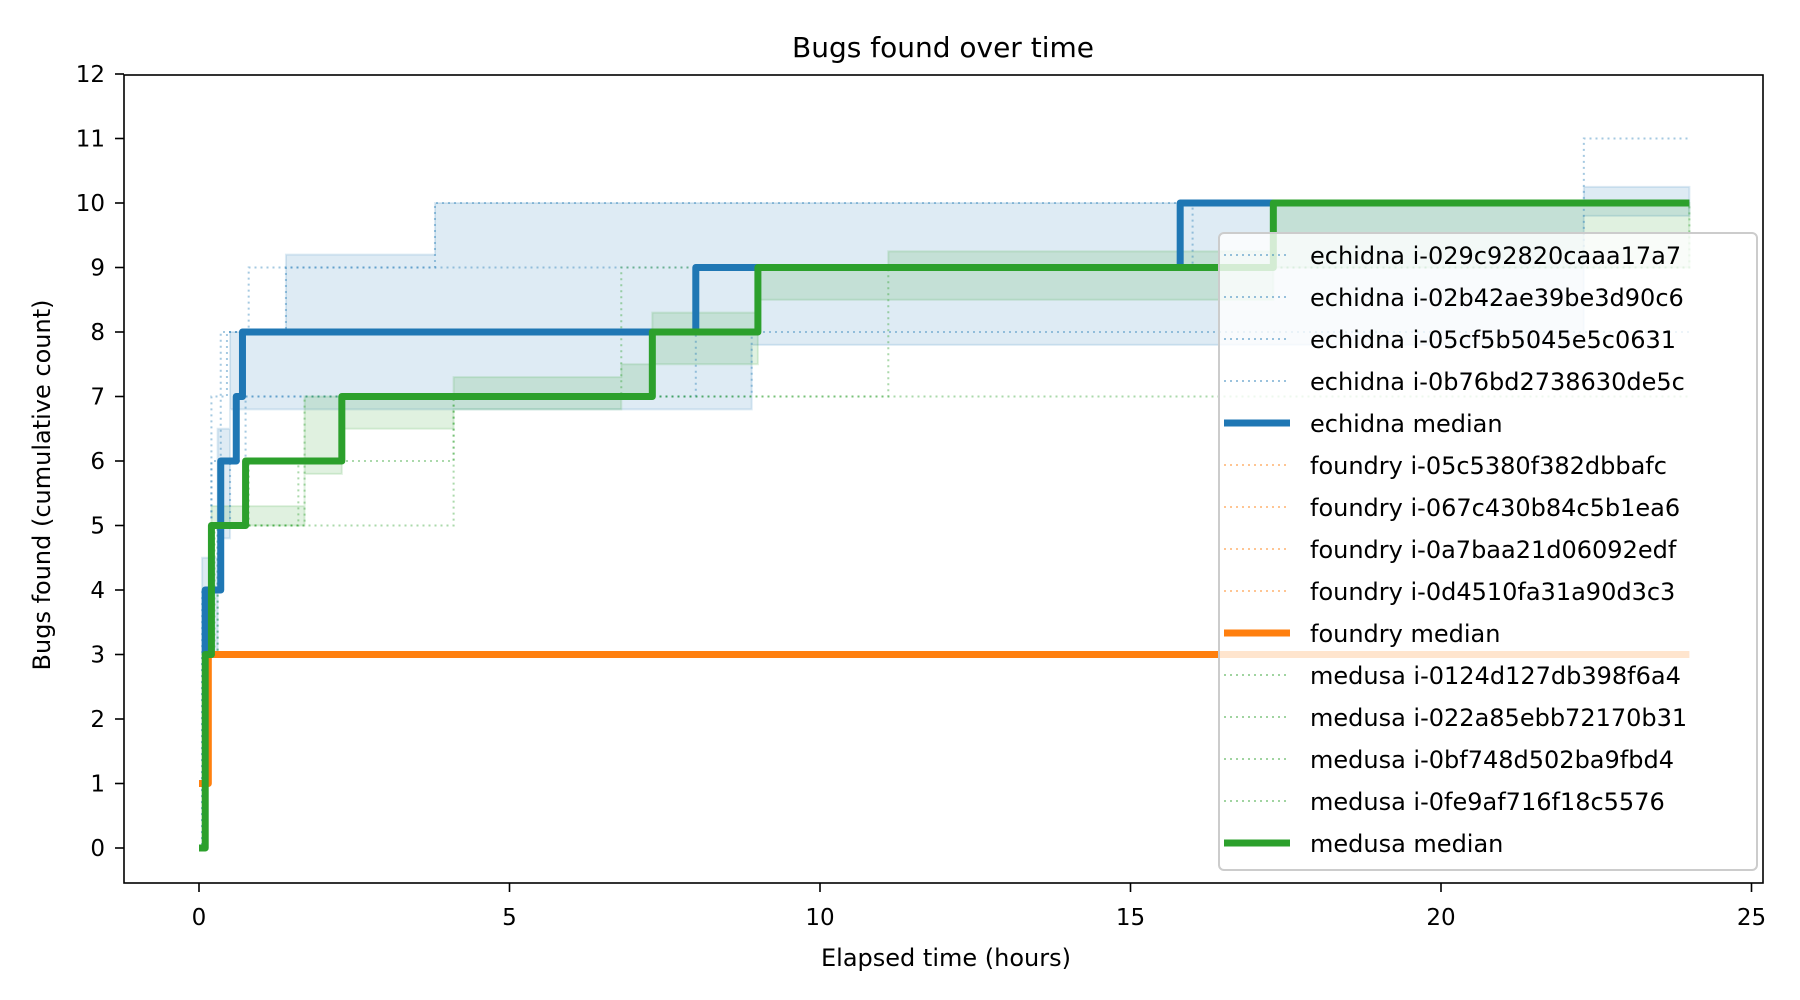 This screenshot has width=1800, height=1000. Describe the element at coordinates (42, 485) in the screenshot. I see `y-axis-label: Bugs found (cumulative count)` at that location.